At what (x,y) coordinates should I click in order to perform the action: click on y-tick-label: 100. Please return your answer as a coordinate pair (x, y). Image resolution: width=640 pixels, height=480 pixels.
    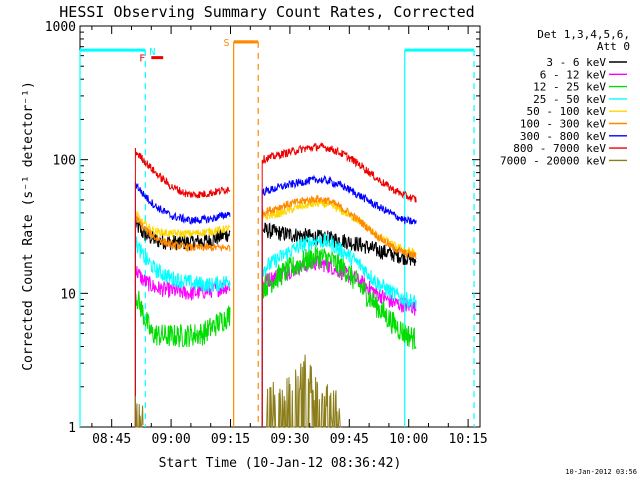
    Looking at the image, I should click on (64, 161).